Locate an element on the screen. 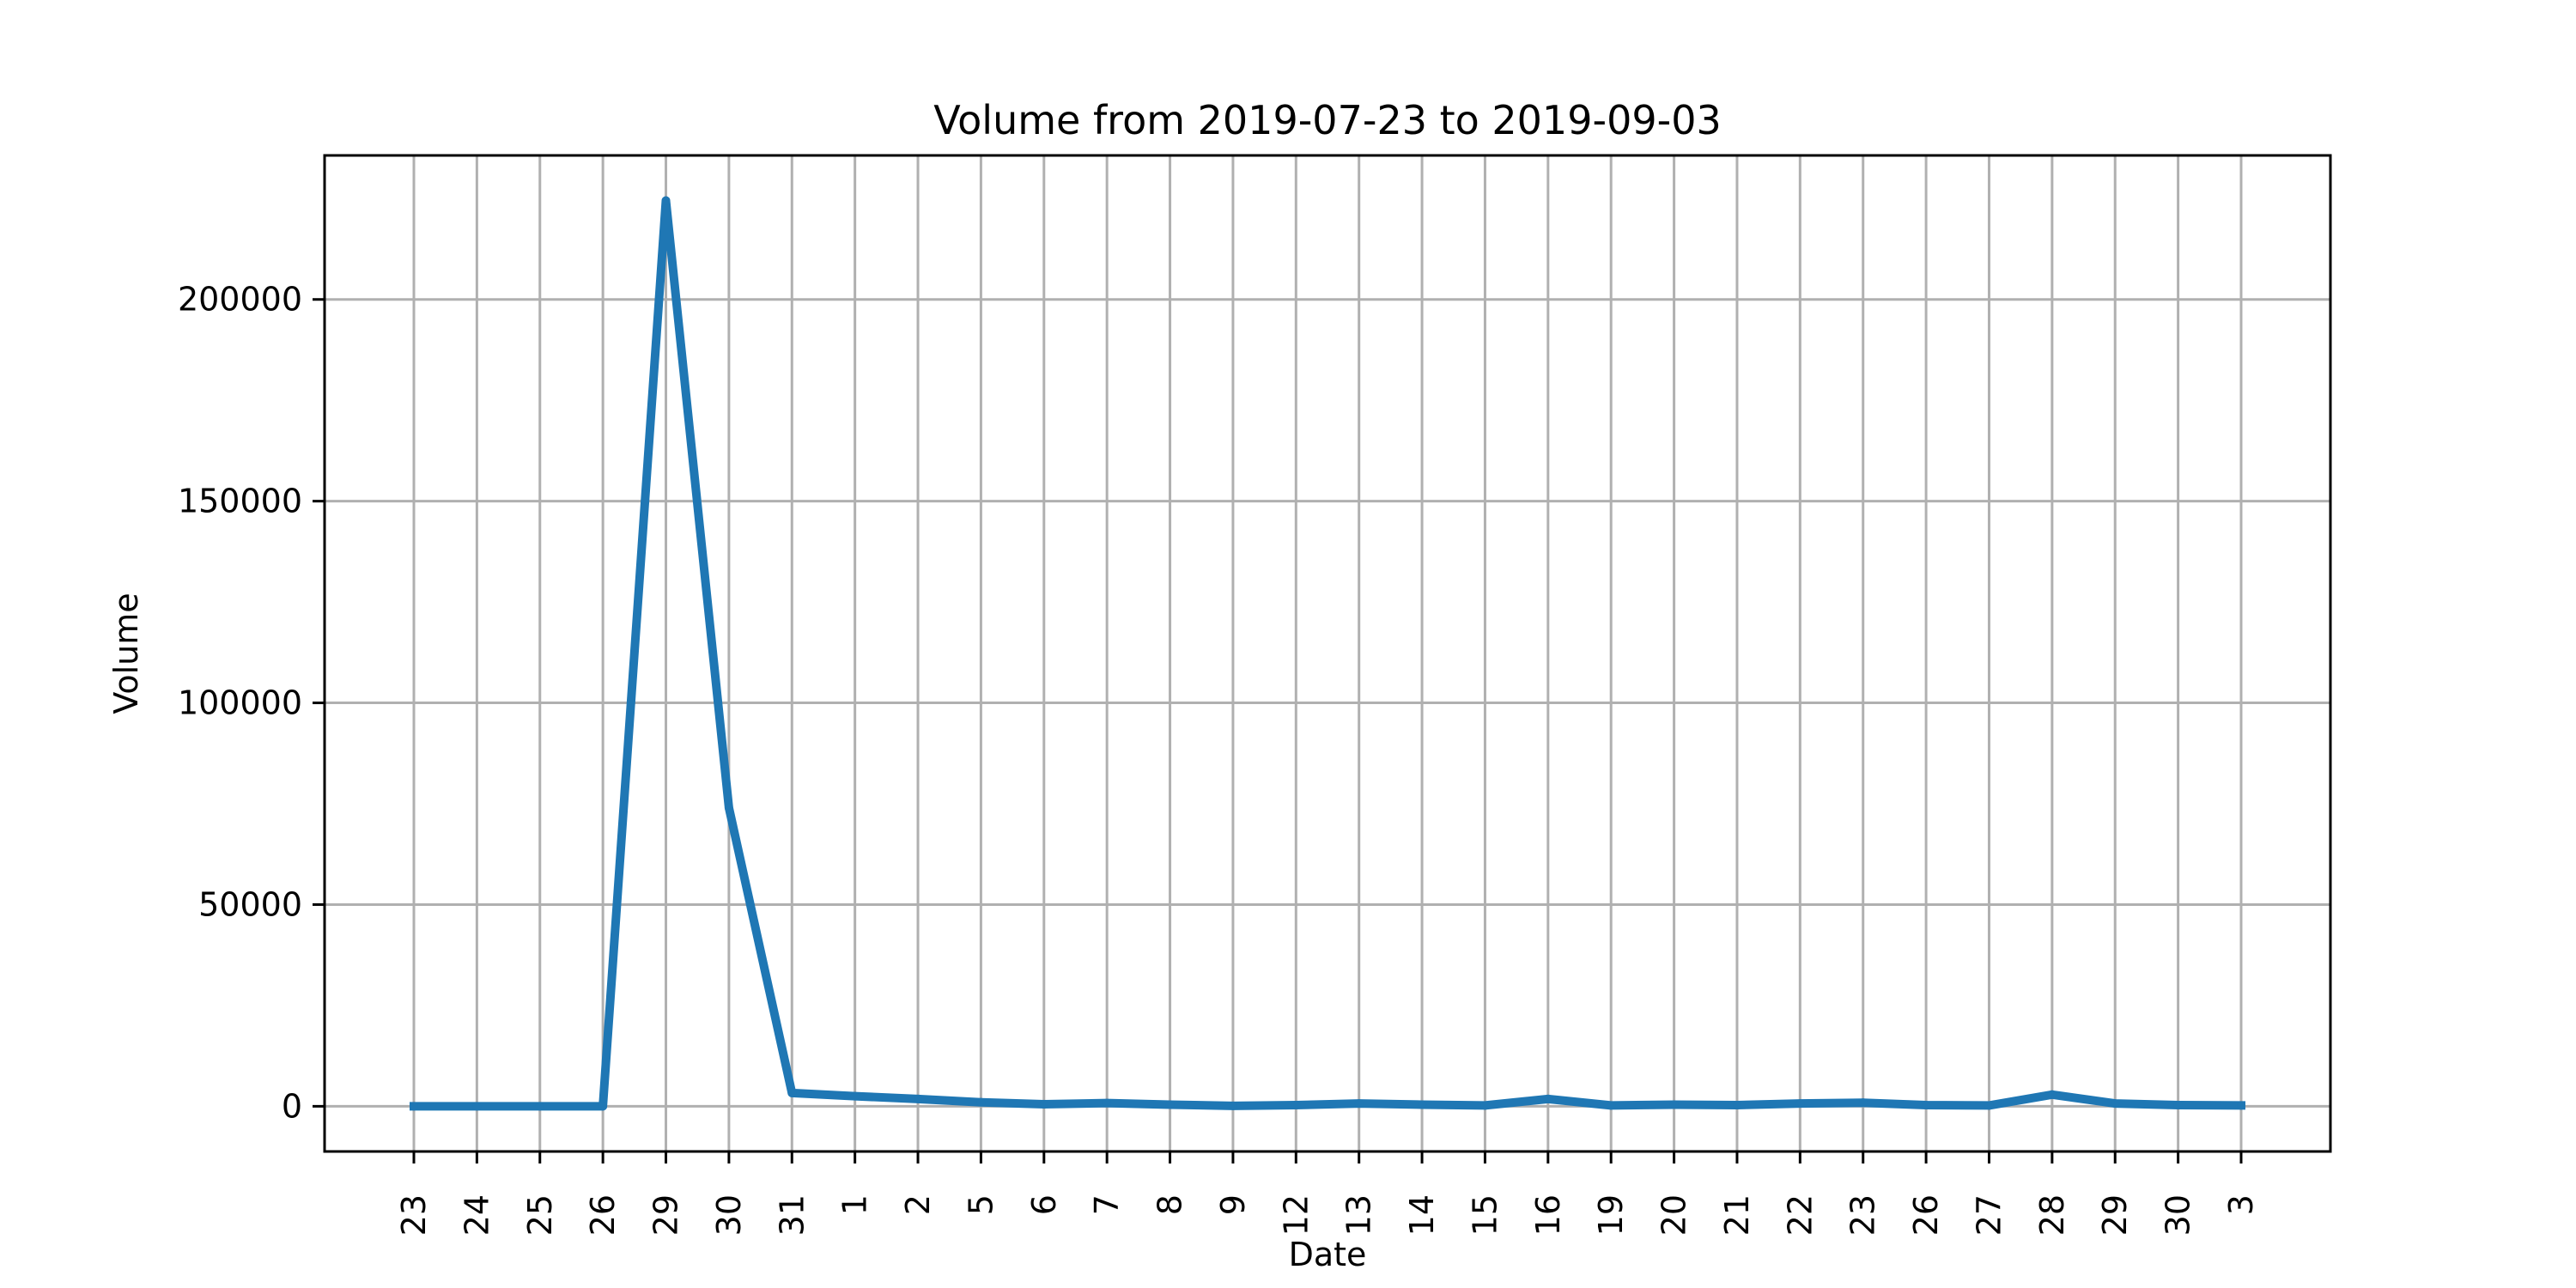 The width and height of the screenshot is (2576, 1288). x-tick-label: 19 is located at coordinates (1611, 1215).